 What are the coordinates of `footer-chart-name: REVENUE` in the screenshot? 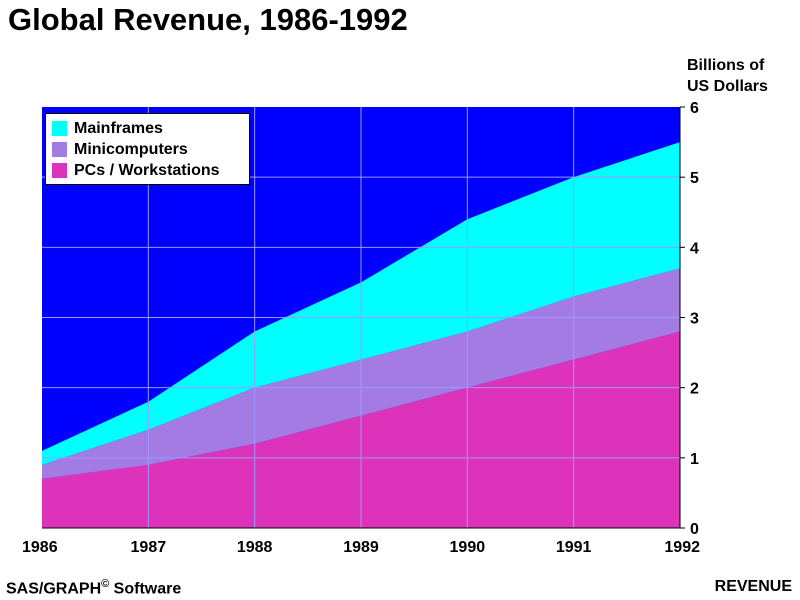 It's located at (753, 586).